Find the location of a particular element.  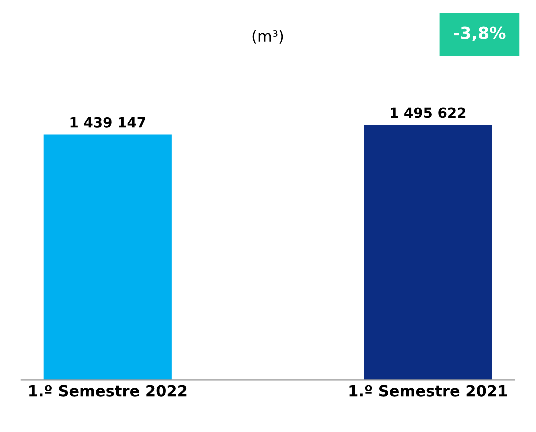

data-label: 1 495 622 is located at coordinates (428, 113).